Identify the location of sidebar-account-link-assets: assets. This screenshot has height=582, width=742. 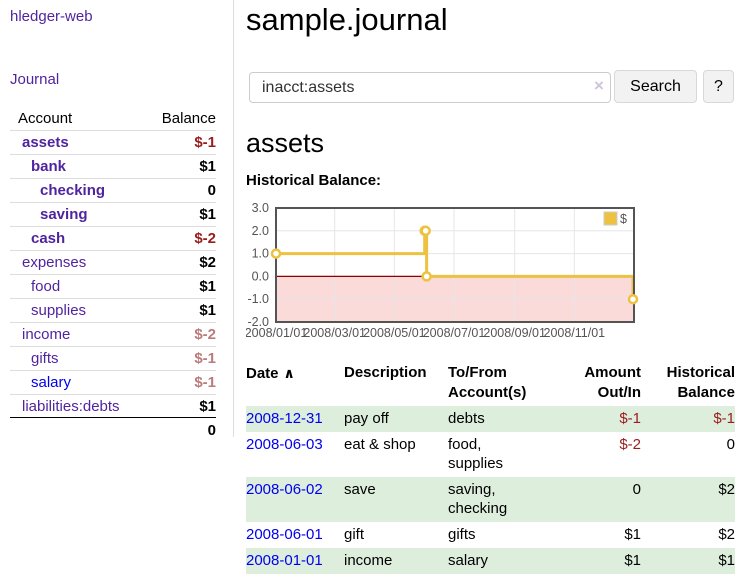
(45, 142).